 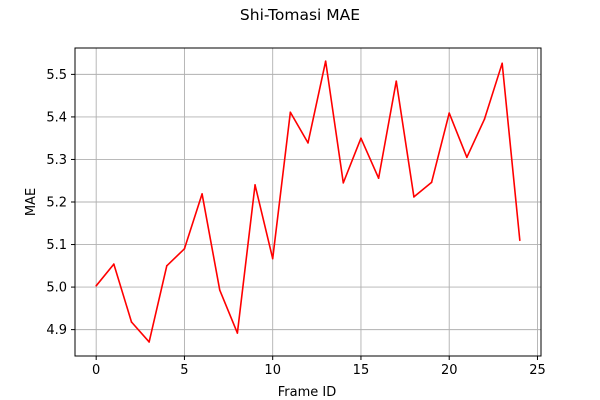 I want to click on y-tick-label-5.5: 5.5, so click(x=56, y=75).